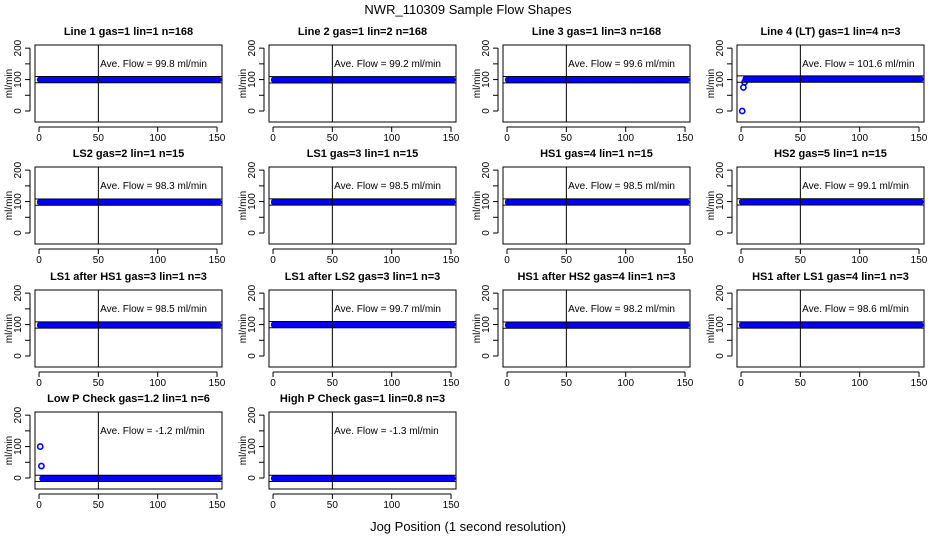 Image resolution: width=936 pixels, height=540 pixels. Describe the element at coordinates (621, 309) in the screenshot. I see `average-flow-annotation: Ave. Flow = 98.2 ml/min` at that location.